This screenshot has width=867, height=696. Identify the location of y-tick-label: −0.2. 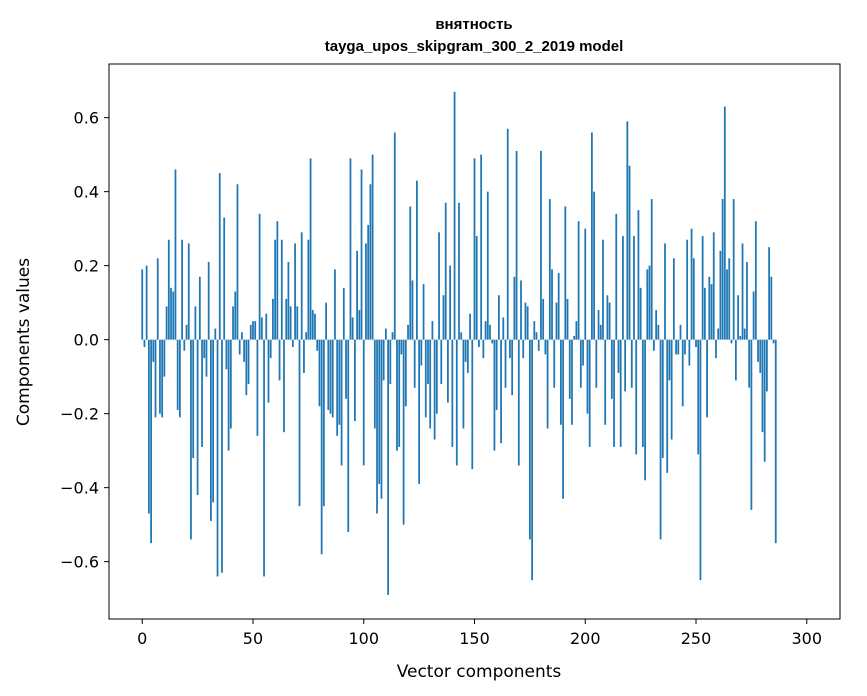
(79, 414).